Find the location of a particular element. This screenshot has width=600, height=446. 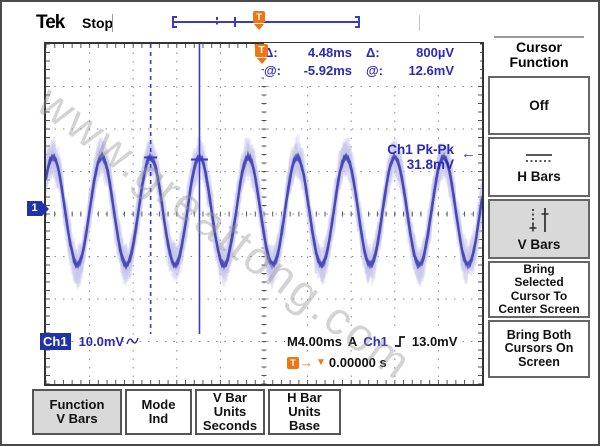

button-off: Off is located at coordinates (539, 105).